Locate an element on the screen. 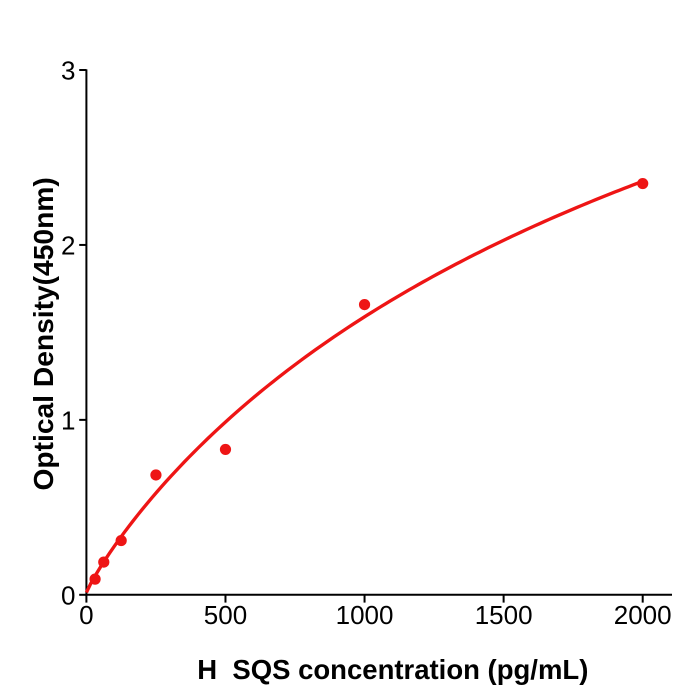 This screenshot has width=700, height=700. svg-text: 2000 is located at coordinates (643, 615).